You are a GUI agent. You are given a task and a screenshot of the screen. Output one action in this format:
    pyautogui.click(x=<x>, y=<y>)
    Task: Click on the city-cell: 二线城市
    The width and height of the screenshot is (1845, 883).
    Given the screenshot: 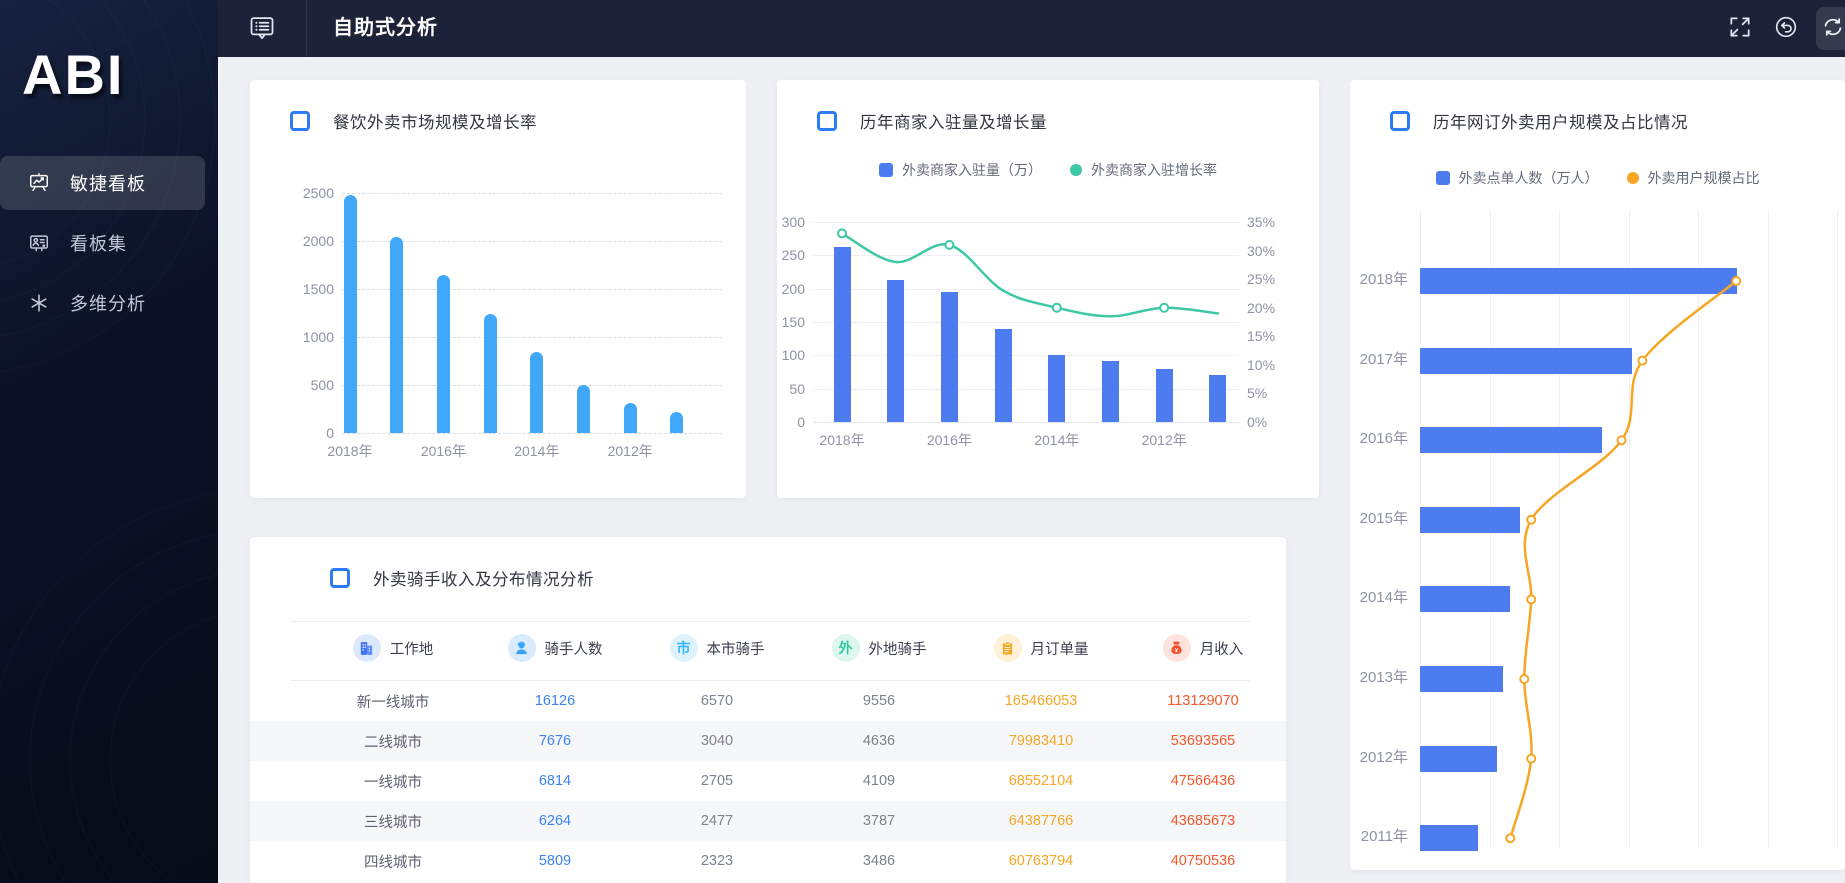 What is the action you would take?
    pyautogui.click(x=393, y=742)
    